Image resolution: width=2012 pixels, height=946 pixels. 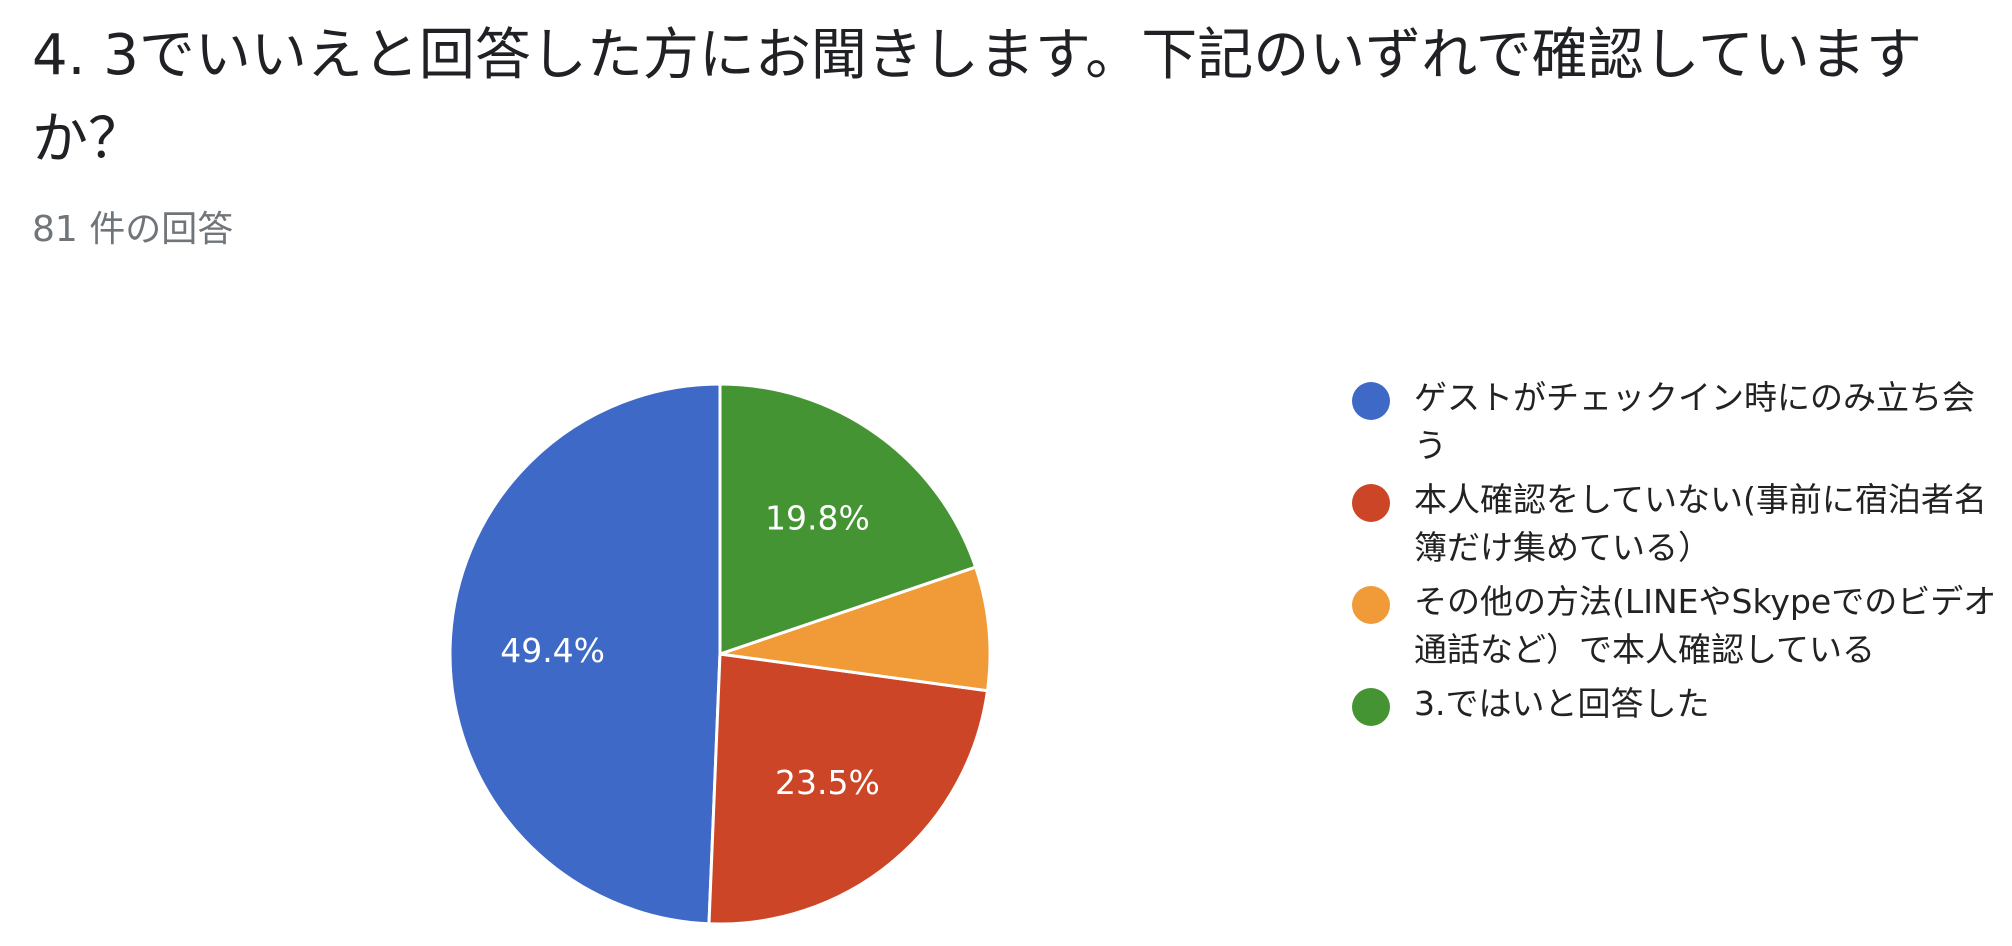 What do you see at coordinates (817, 517) in the screenshot?
I see `slice-label-4: 19.8%` at bounding box center [817, 517].